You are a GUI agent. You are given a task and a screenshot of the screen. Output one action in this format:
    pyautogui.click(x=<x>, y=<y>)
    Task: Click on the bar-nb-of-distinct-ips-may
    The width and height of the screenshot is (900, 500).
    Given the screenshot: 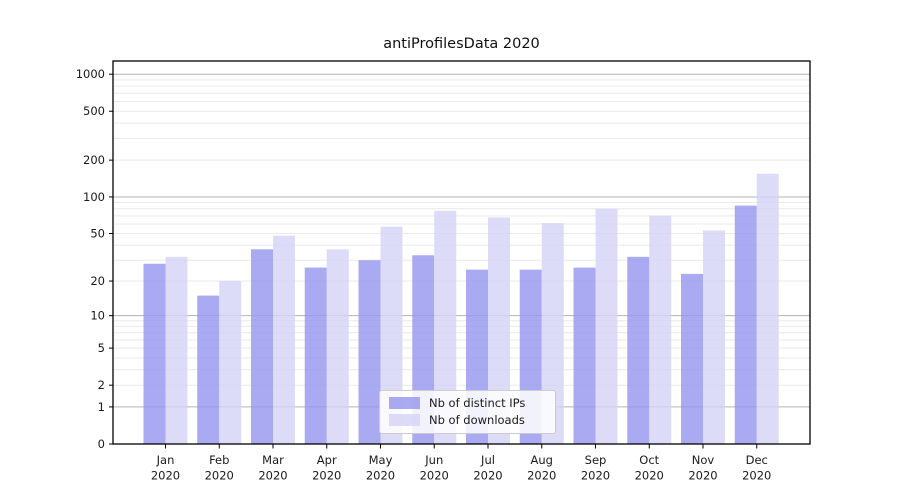 What is the action you would take?
    pyautogui.click(x=369, y=352)
    